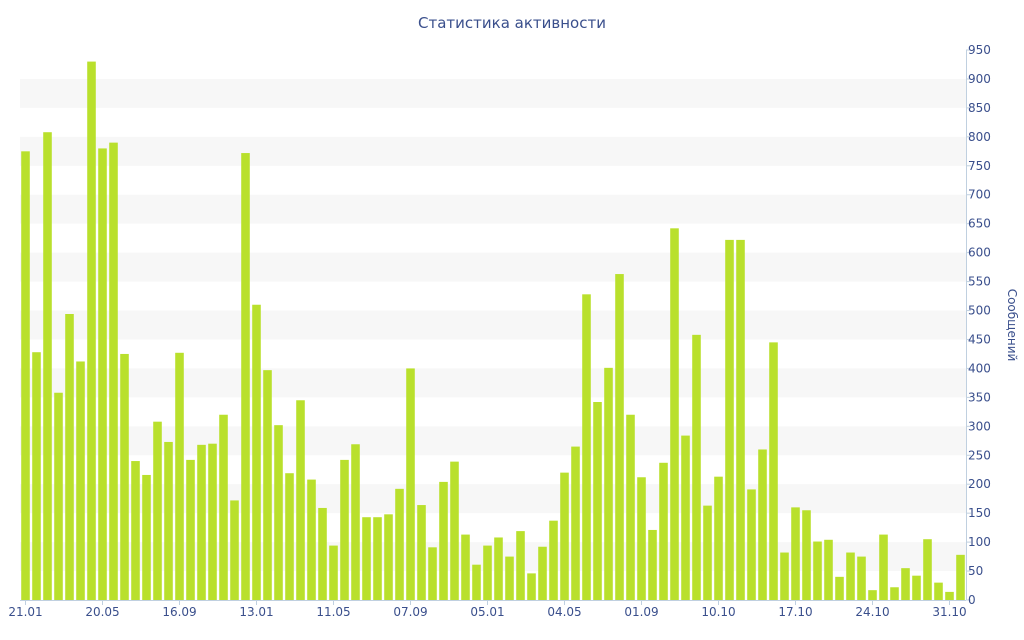 This screenshot has height=640, width=1024. I want to click on y-tick-label: 350, so click(979, 397).